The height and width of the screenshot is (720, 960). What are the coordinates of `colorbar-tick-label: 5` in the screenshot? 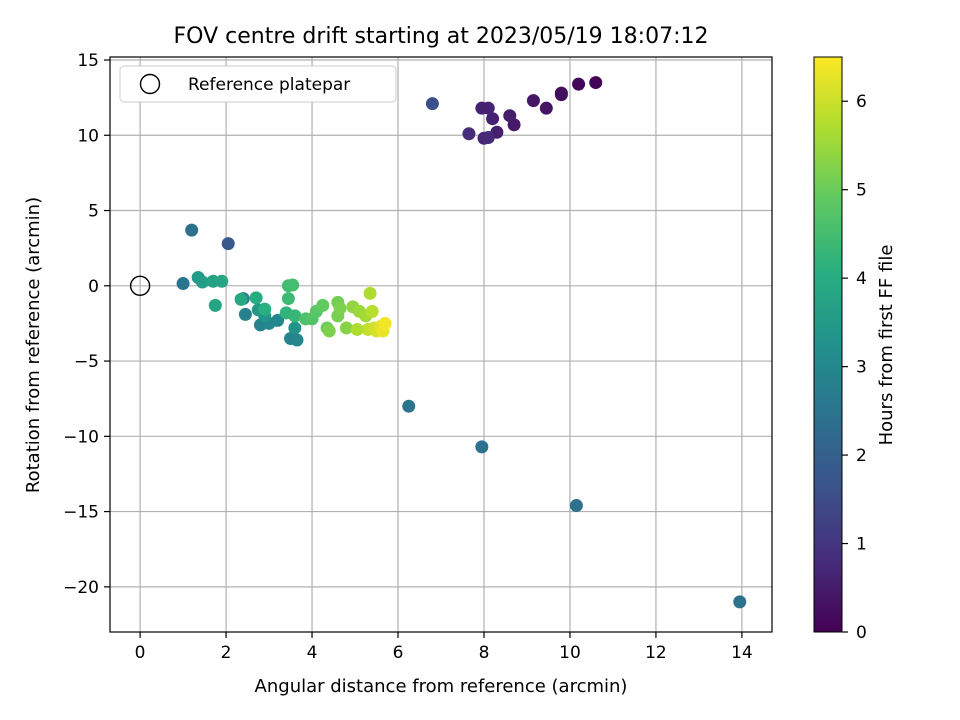 It's located at (861, 191).